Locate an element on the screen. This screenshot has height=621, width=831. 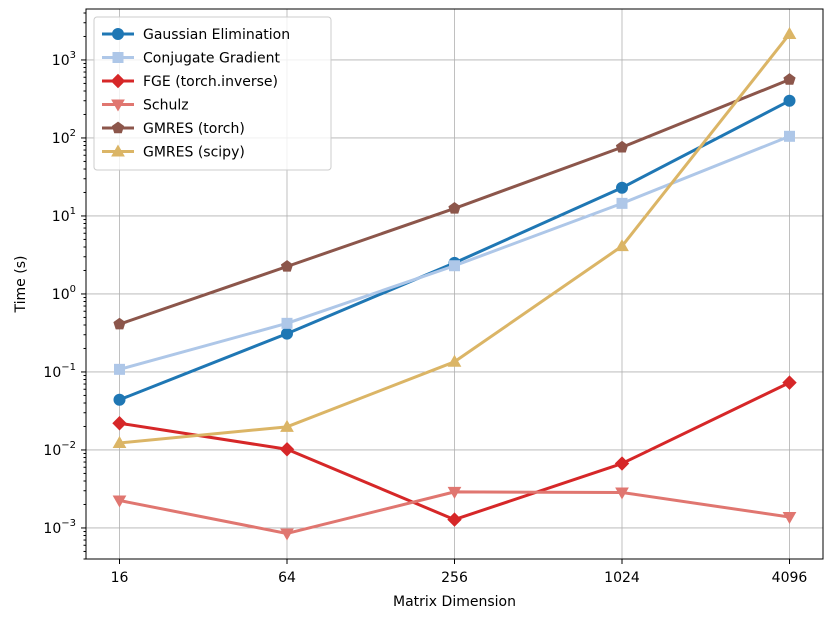
legend-item: GMRES (scipy) is located at coordinates (173, 152).